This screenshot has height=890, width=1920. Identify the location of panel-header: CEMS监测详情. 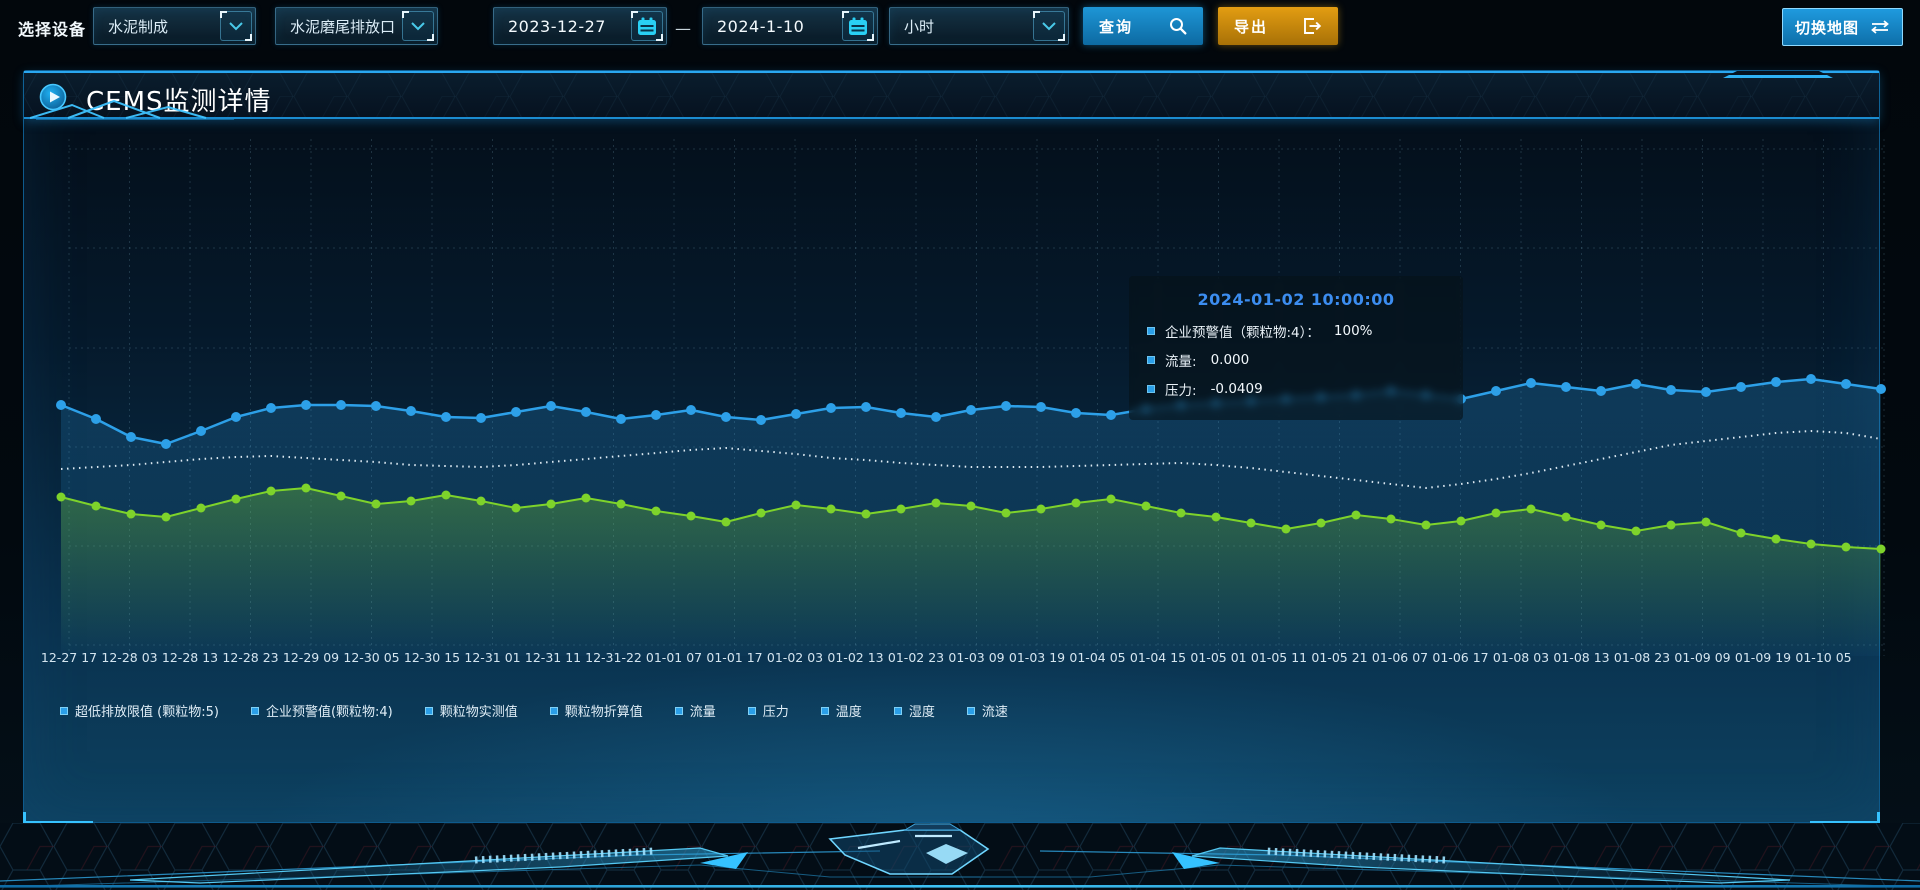
(951, 95).